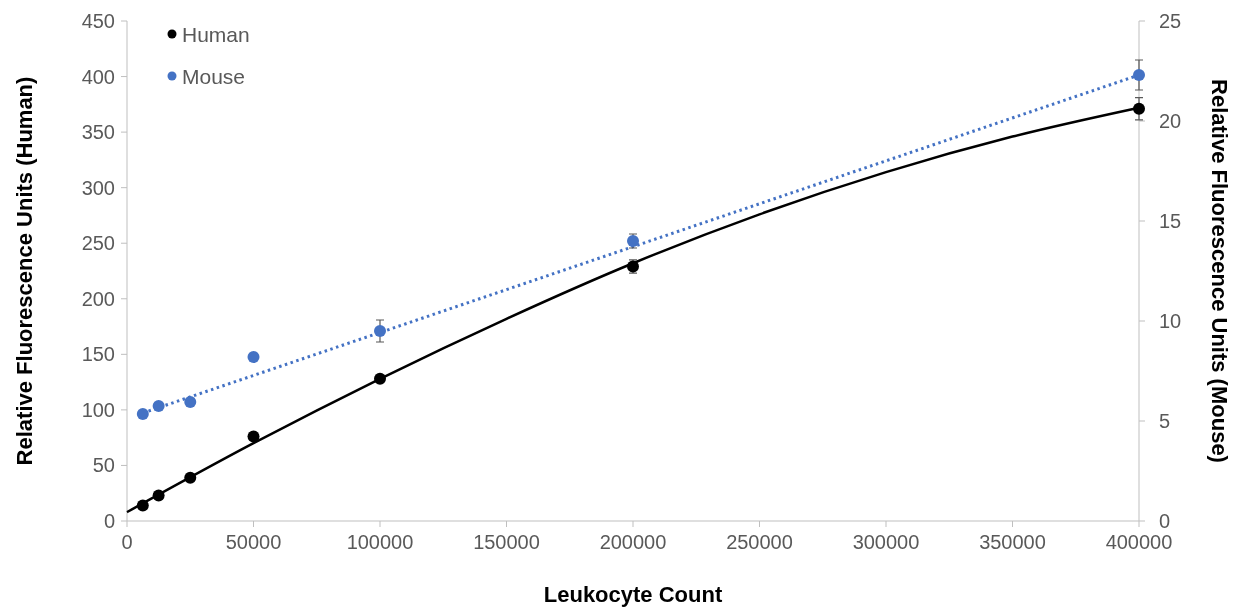 The height and width of the screenshot is (609, 1236). Describe the element at coordinates (98, 298) in the screenshot. I see `y-tick-label: 200` at that location.